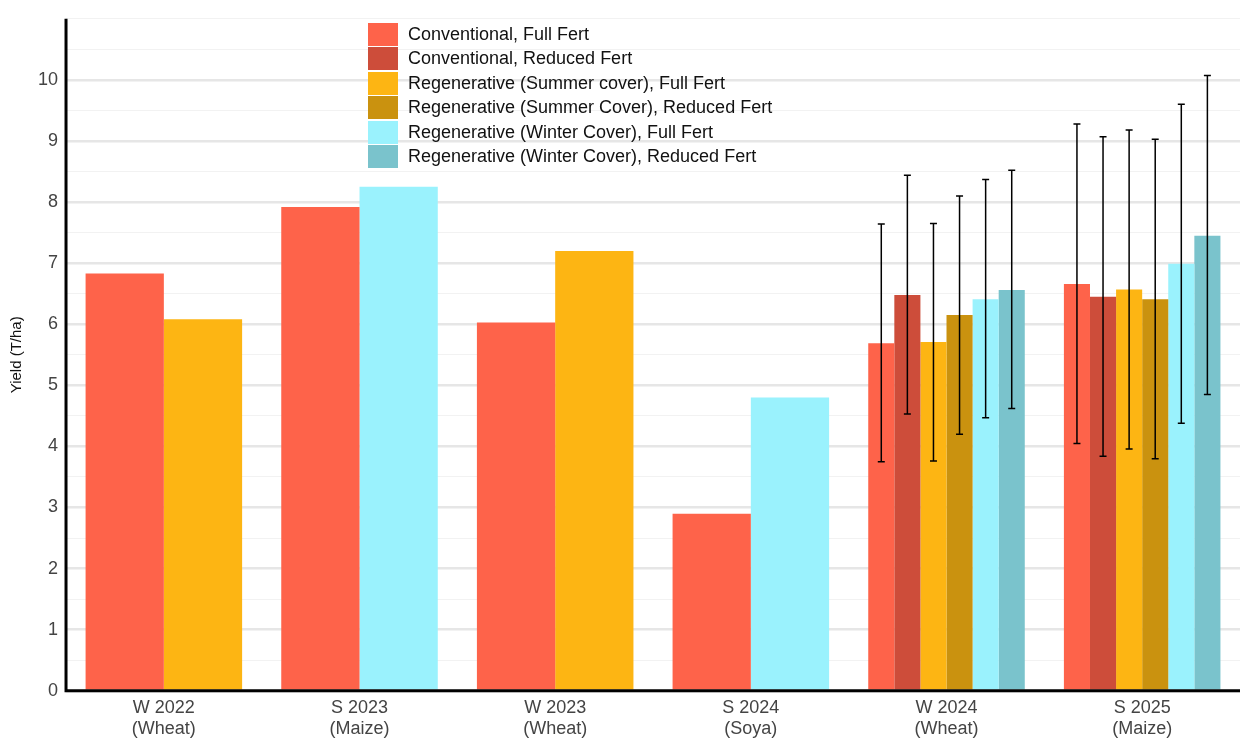  What do you see at coordinates (53, 323) in the screenshot?
I see `y-tick-label: 6` at bounding box center [53, 323].